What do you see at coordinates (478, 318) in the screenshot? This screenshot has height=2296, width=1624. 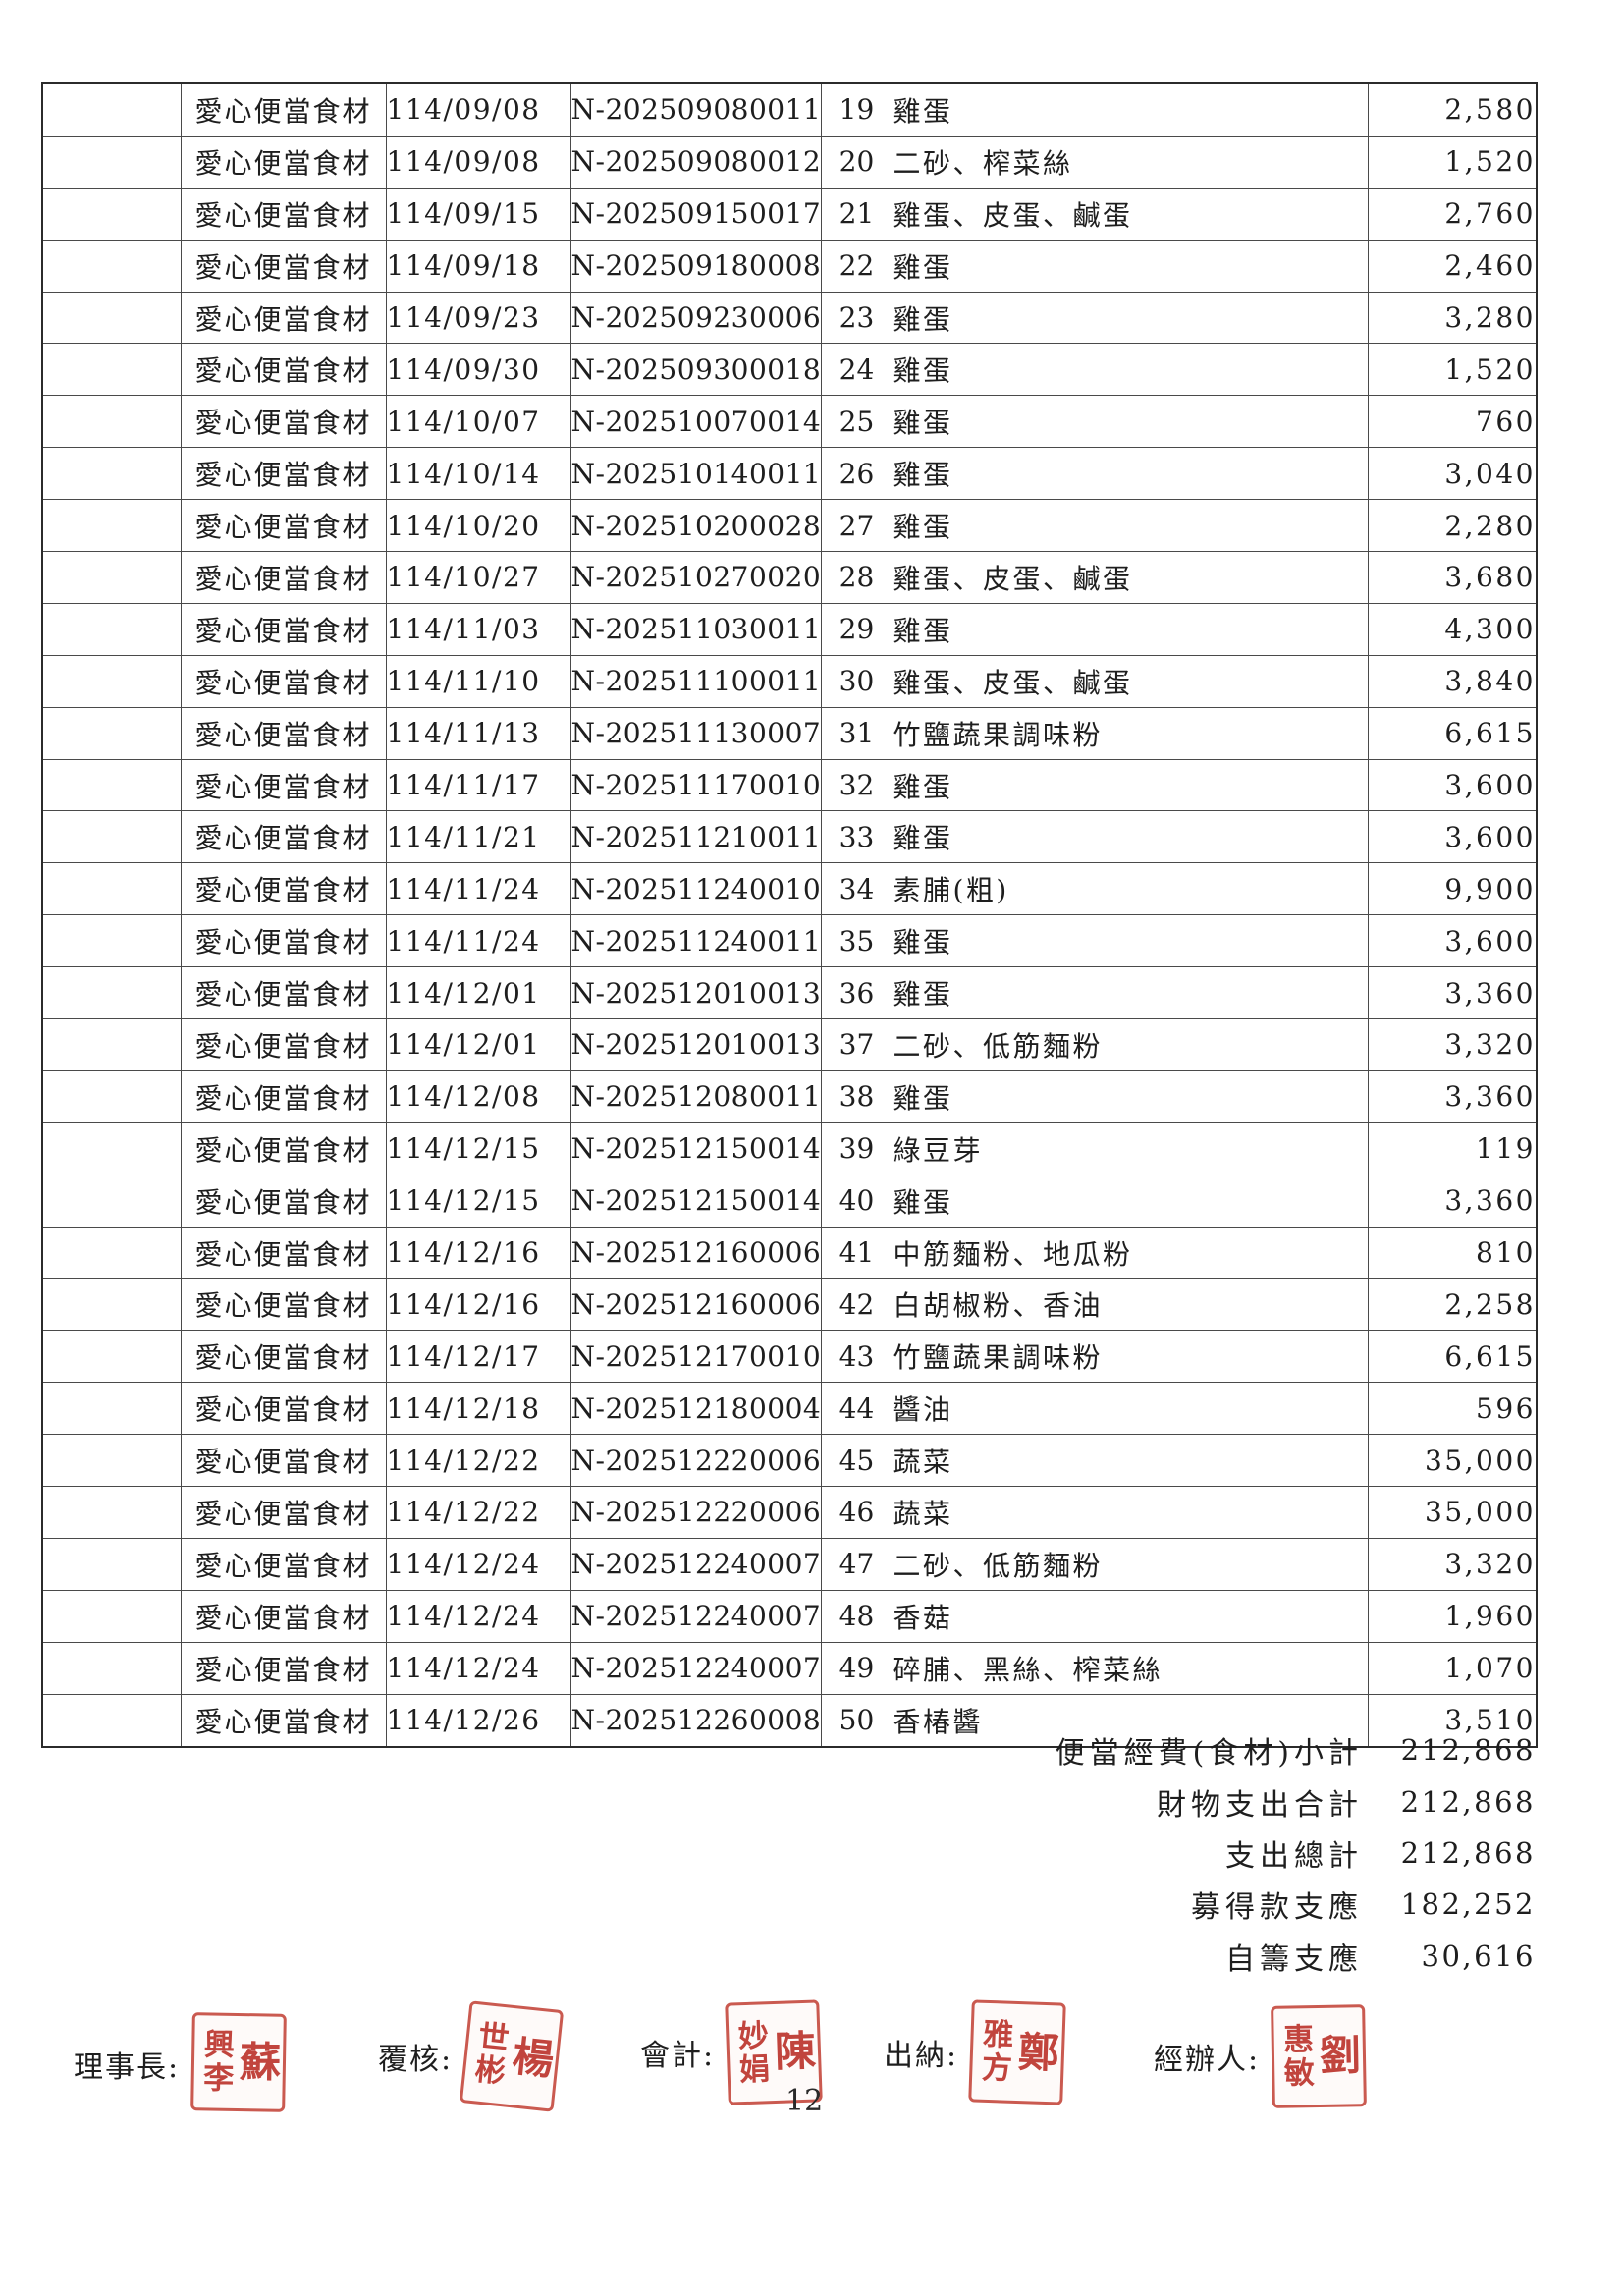 I see `cell-date: 114/09/23` at bounding box center [478, 318].